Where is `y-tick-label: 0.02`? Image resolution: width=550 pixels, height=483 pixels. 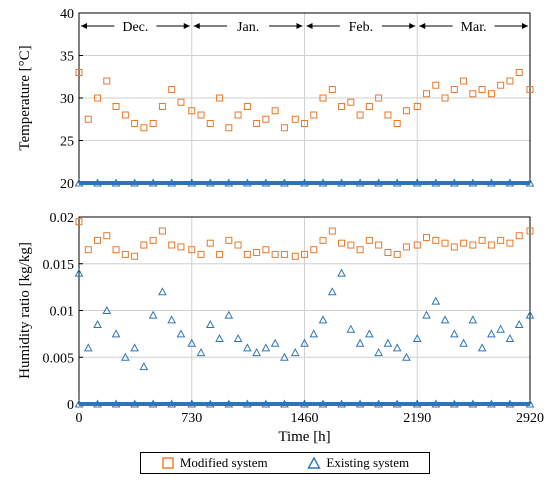 y-tick-label: 0.02 is located at coordinates (62, 218).